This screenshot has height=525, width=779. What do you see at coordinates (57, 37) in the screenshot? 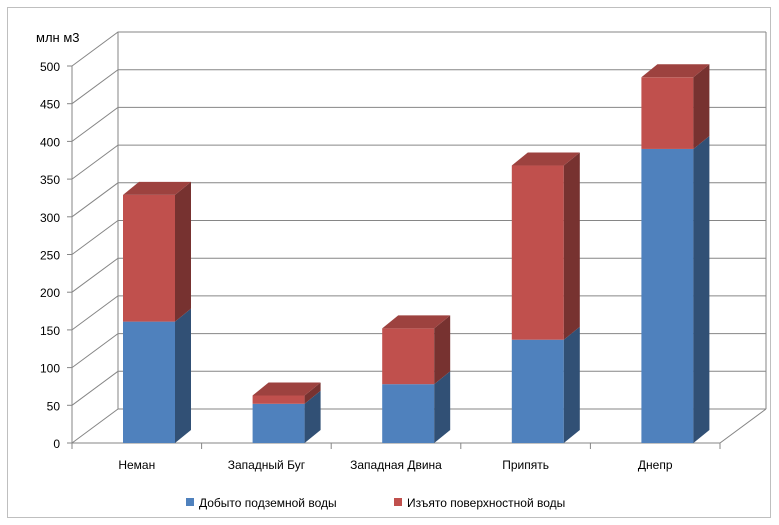
I see `y-axis-label: млн м3` at bounding box center [57, 37].